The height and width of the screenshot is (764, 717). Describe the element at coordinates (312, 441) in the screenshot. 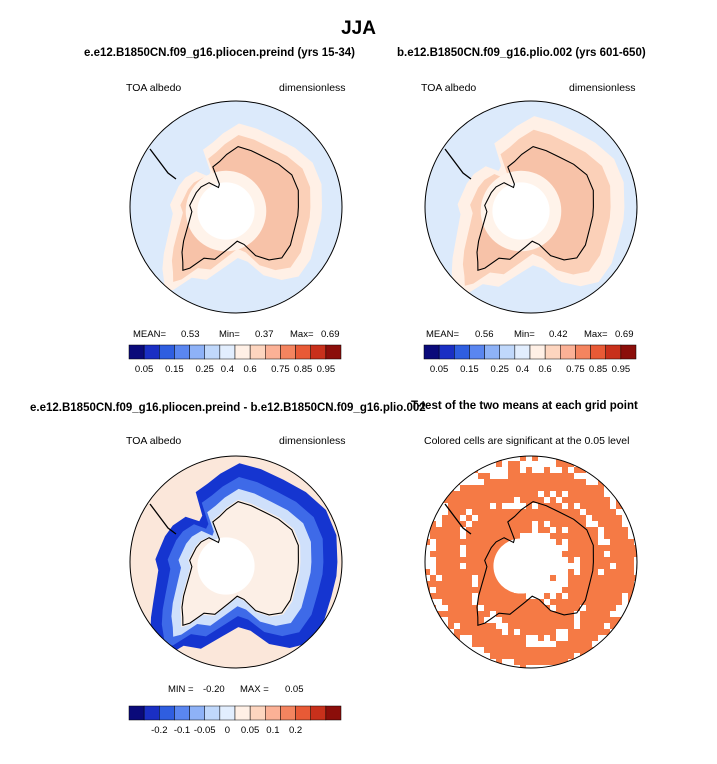

I see `panel3-units-label: dimensionless` at that location.